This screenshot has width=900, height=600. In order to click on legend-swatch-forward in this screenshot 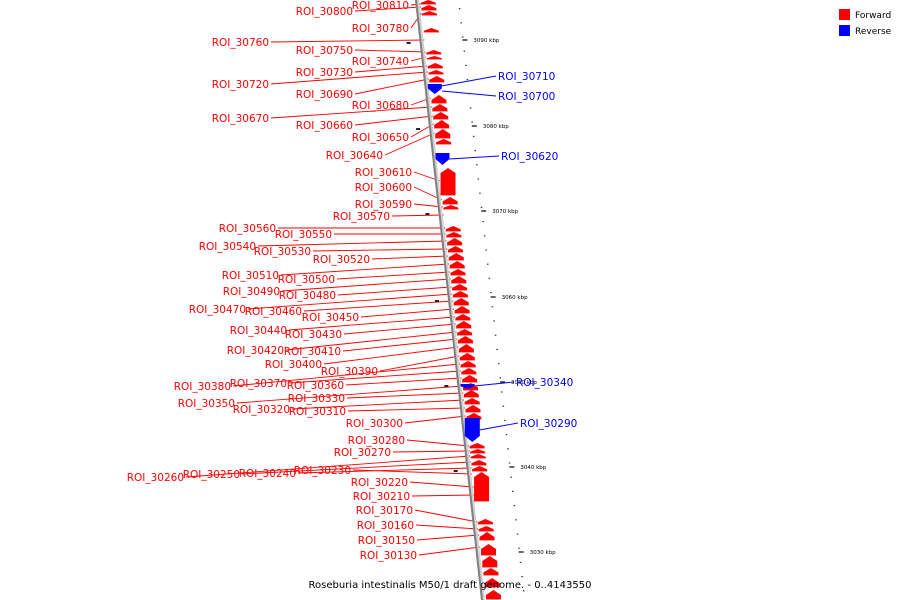, I will do `click(844, 14)`.